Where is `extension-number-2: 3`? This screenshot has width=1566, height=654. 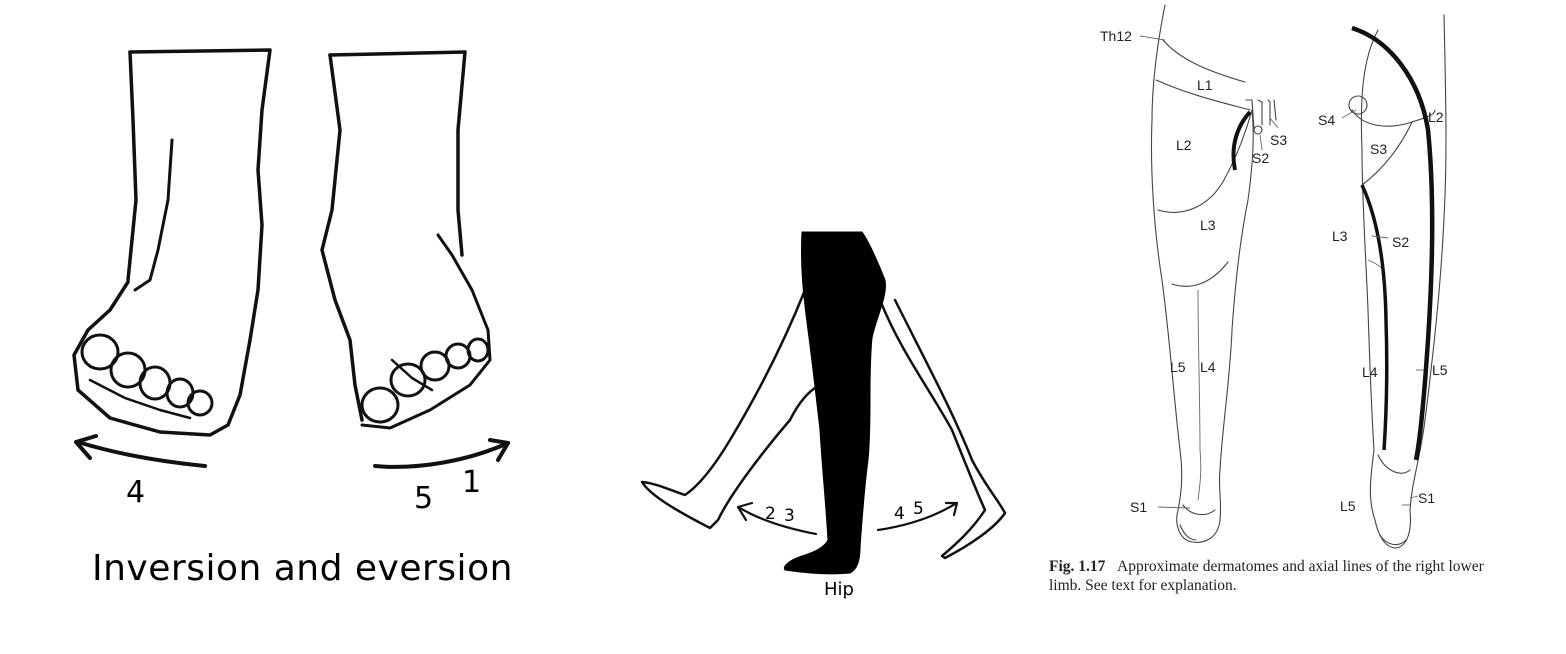 extension-number-2: 3 is located at coordinates (789, 516).